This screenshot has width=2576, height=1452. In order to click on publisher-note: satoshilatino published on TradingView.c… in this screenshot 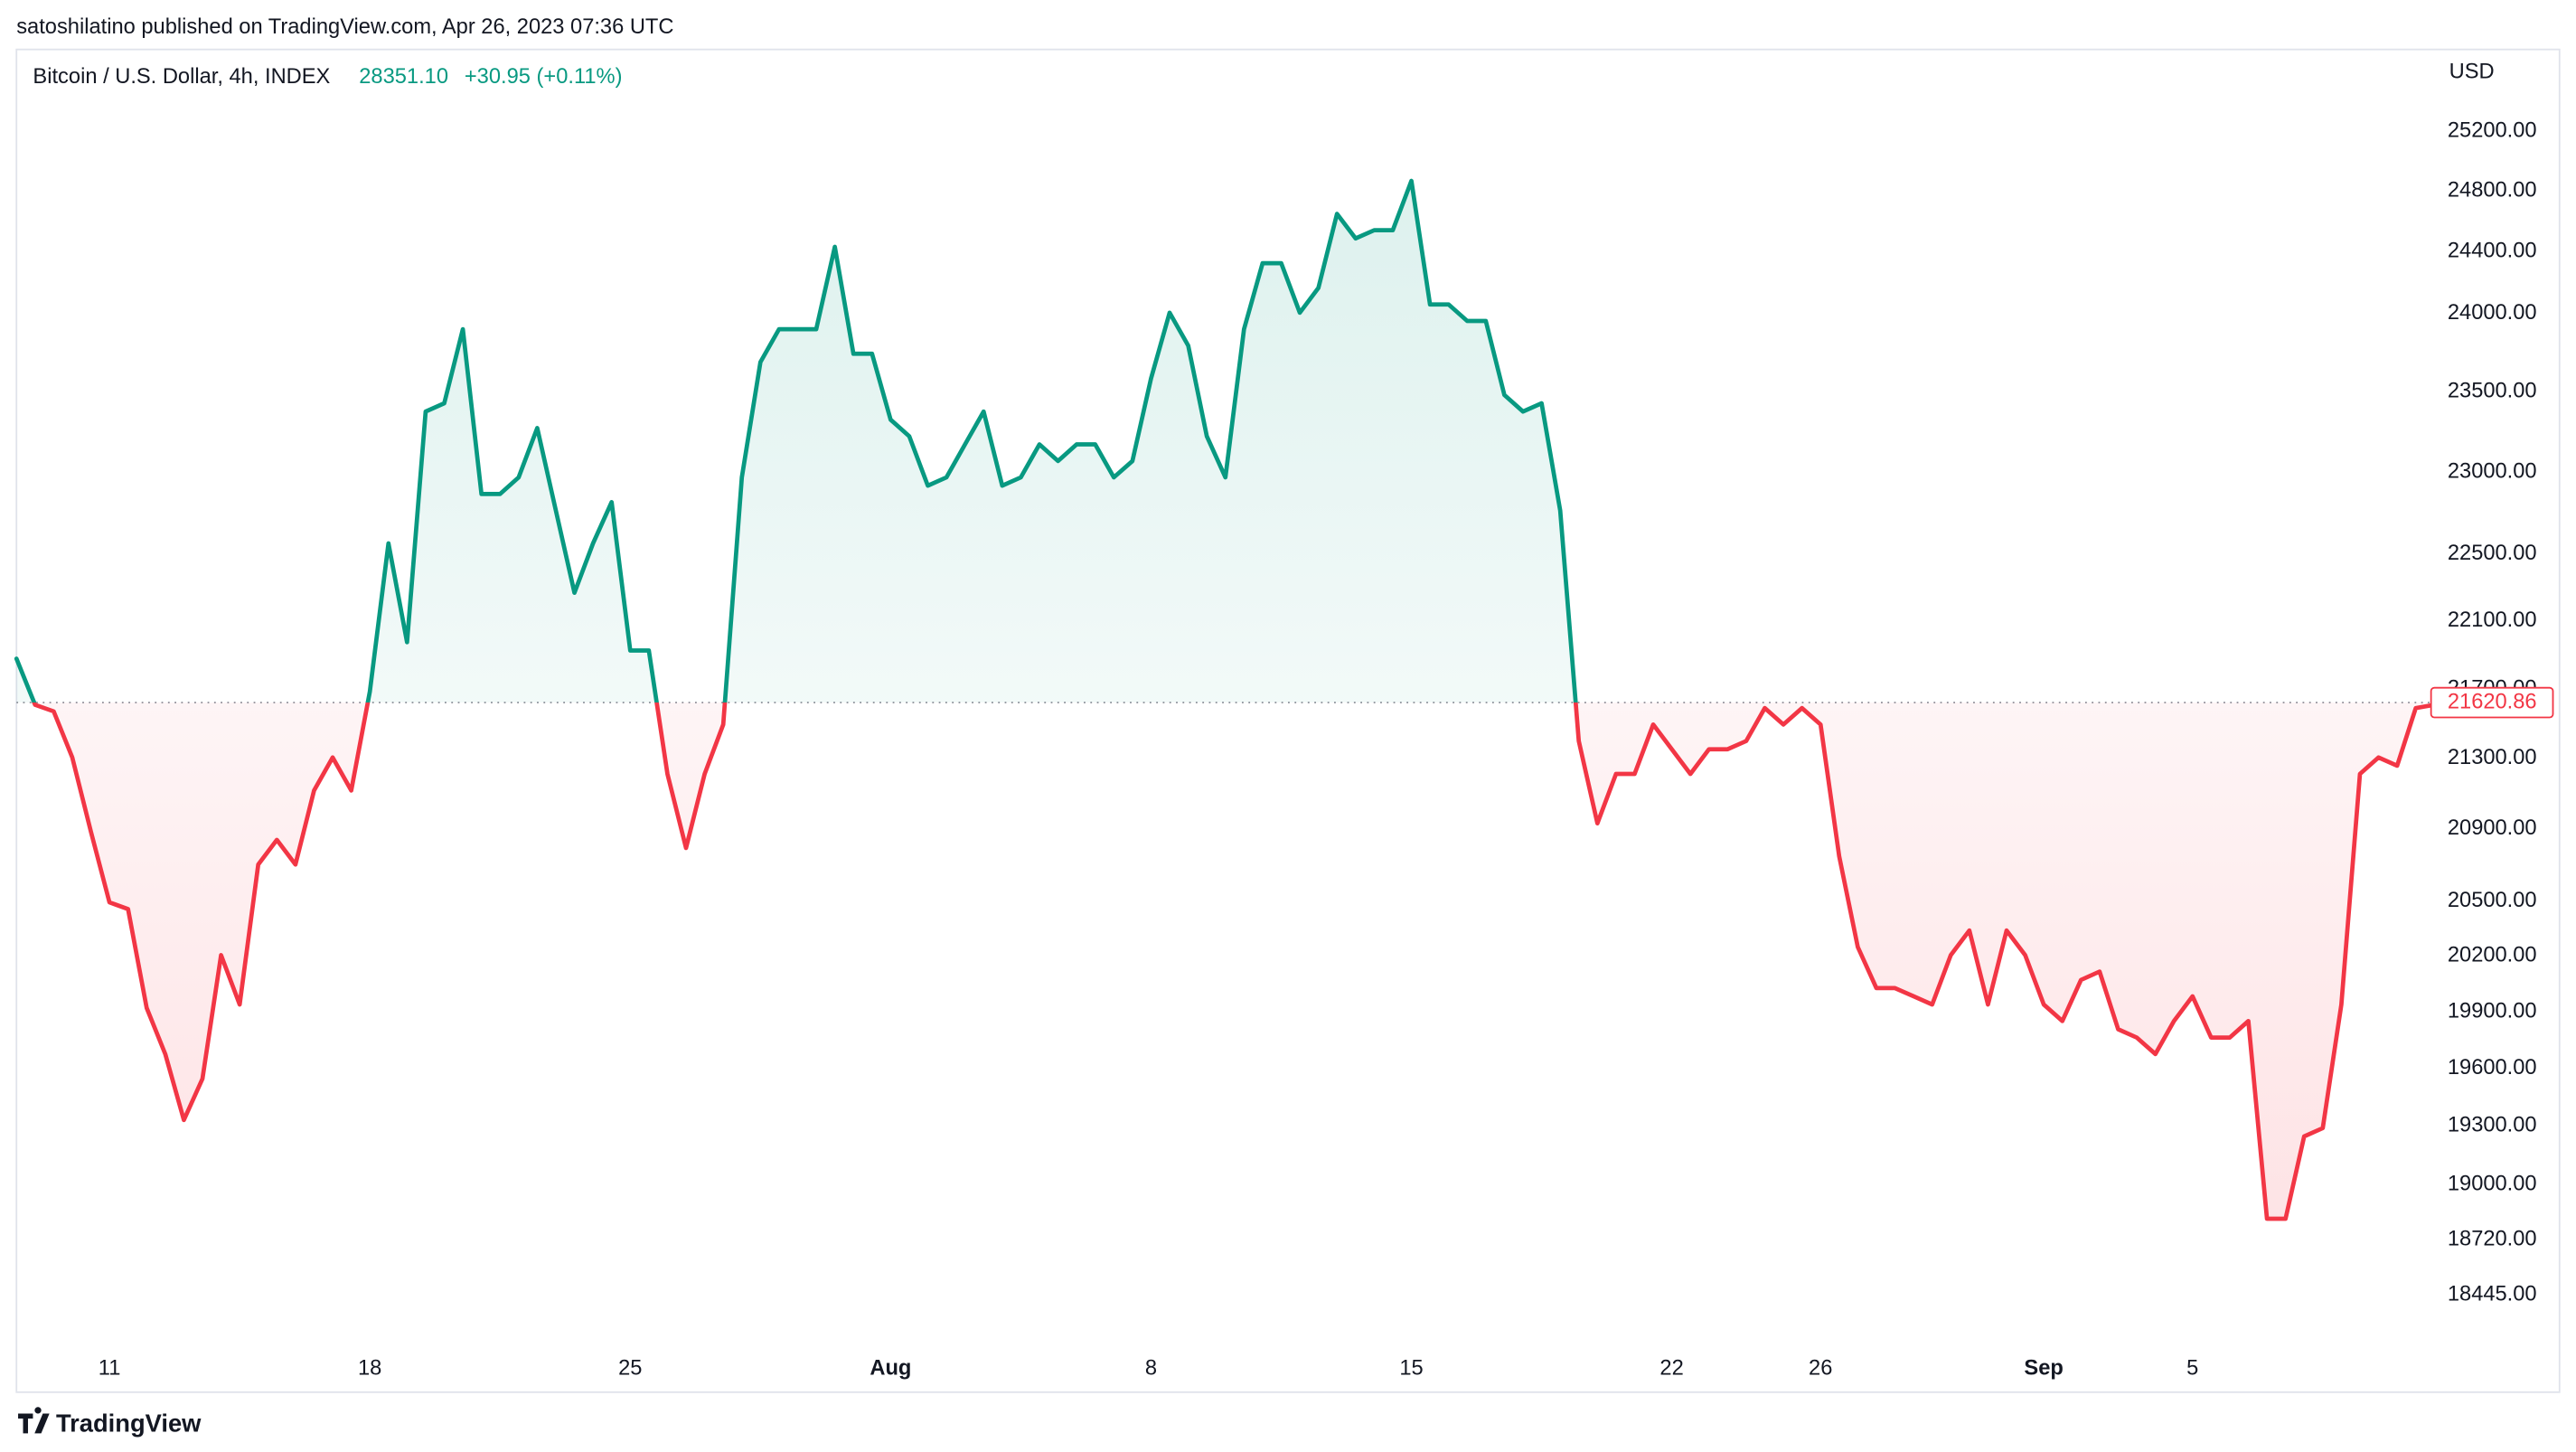, I will do `click(345, 27)`.